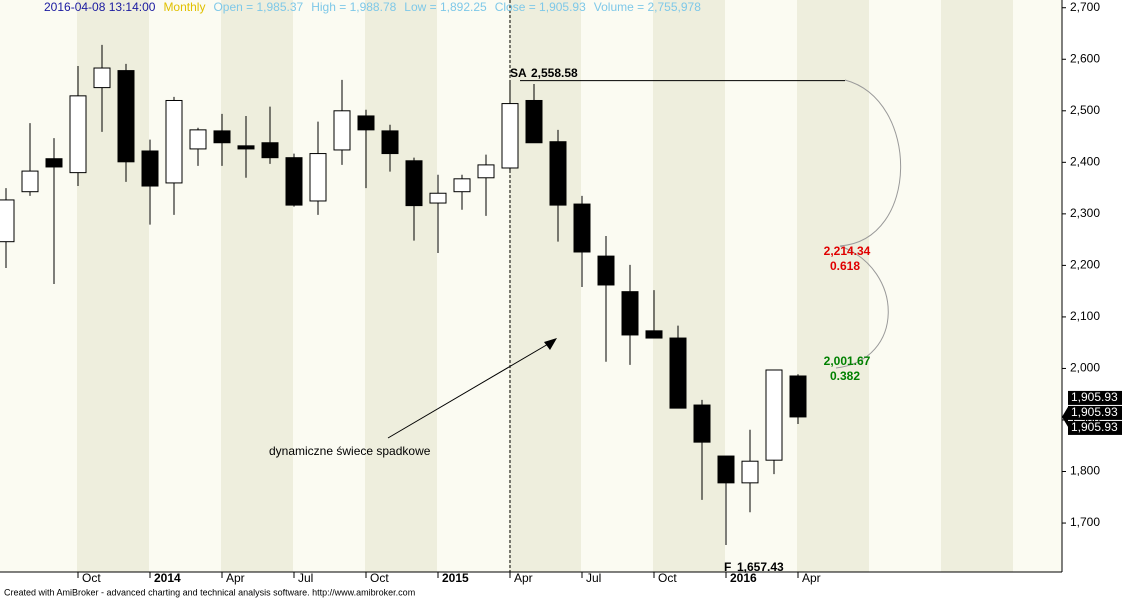 Image resolution: width=1122 pixels, height=604 pixels. Describe the element at coordinates (845, 266) in the screenshot. I see `fib-ratio: 0.618` at that location.